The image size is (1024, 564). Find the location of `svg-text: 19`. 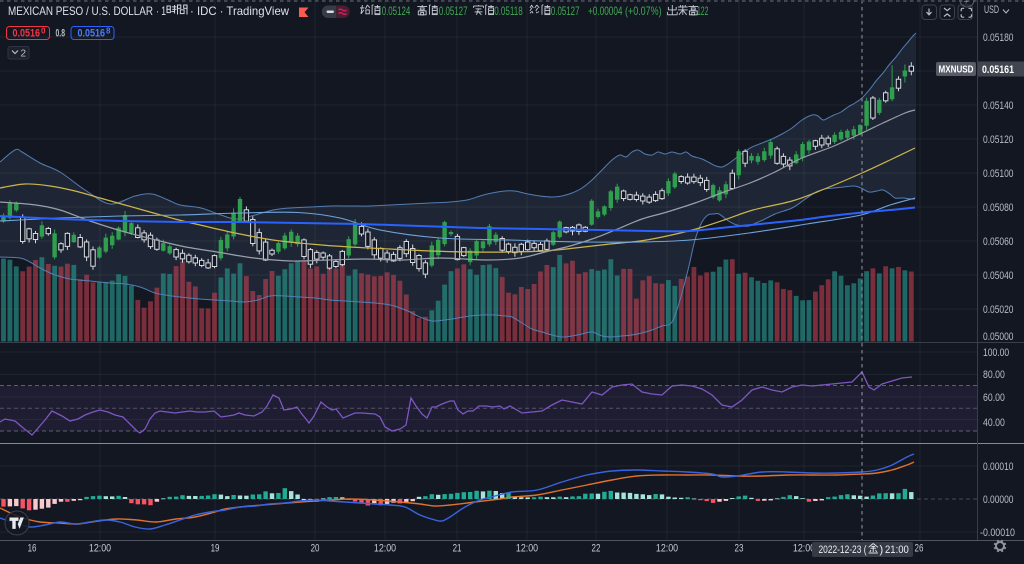

svg-text: 19 is located at coordinates (215, 549).